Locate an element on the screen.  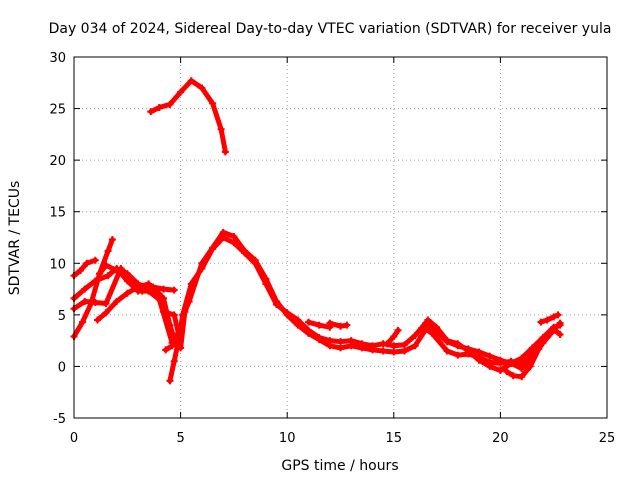
x-tick-label: 0 is located at coordinates (74, 438).